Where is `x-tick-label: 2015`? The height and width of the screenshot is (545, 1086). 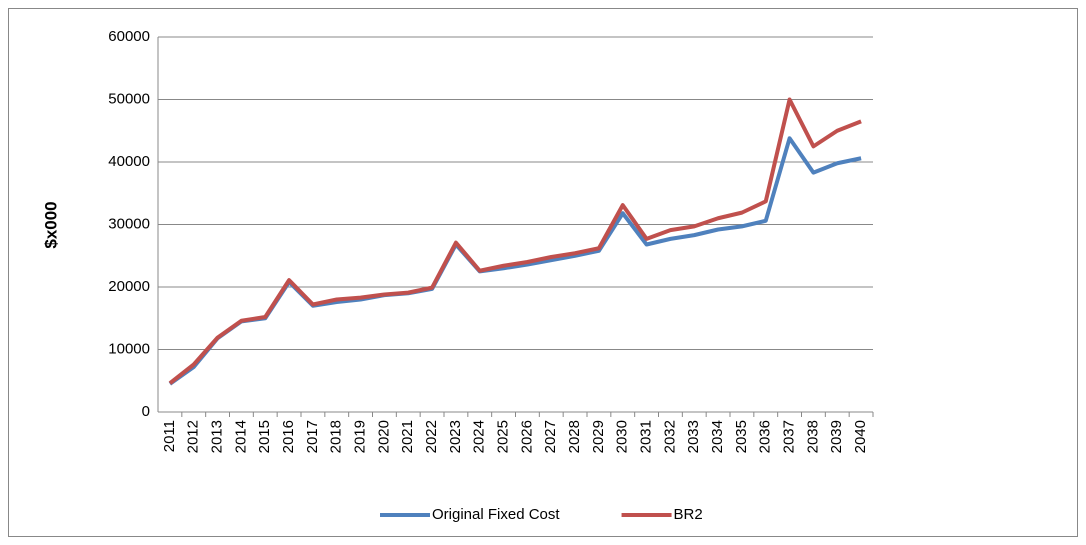
x-tick-label: 2015 is located at coordinates (264, 436).